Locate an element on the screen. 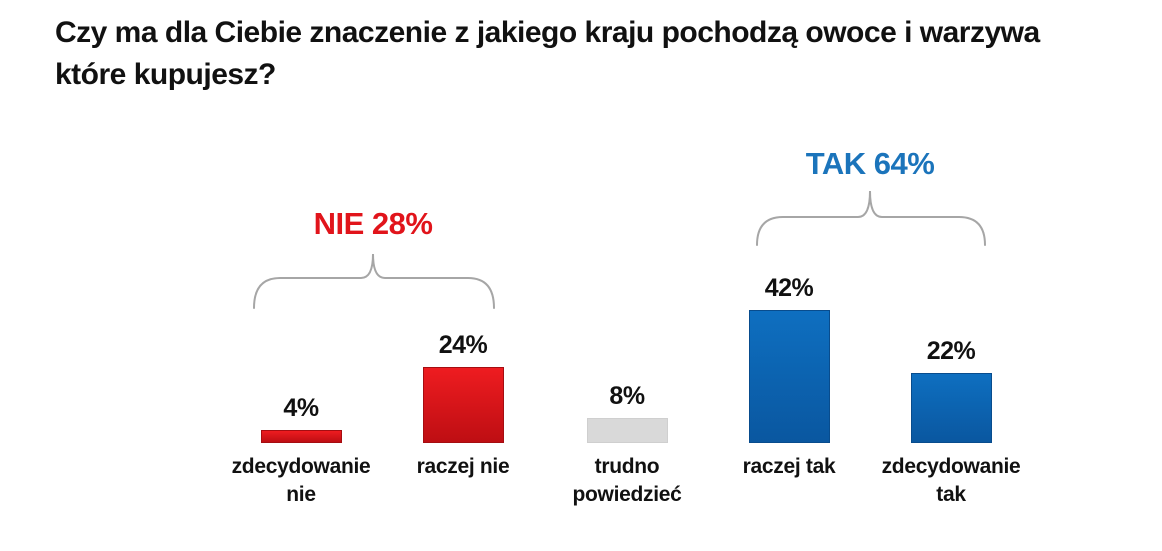 The height and width of the screenshot is (551, 1162). bar-value-label: 42% is located at coordinates (789, 288).